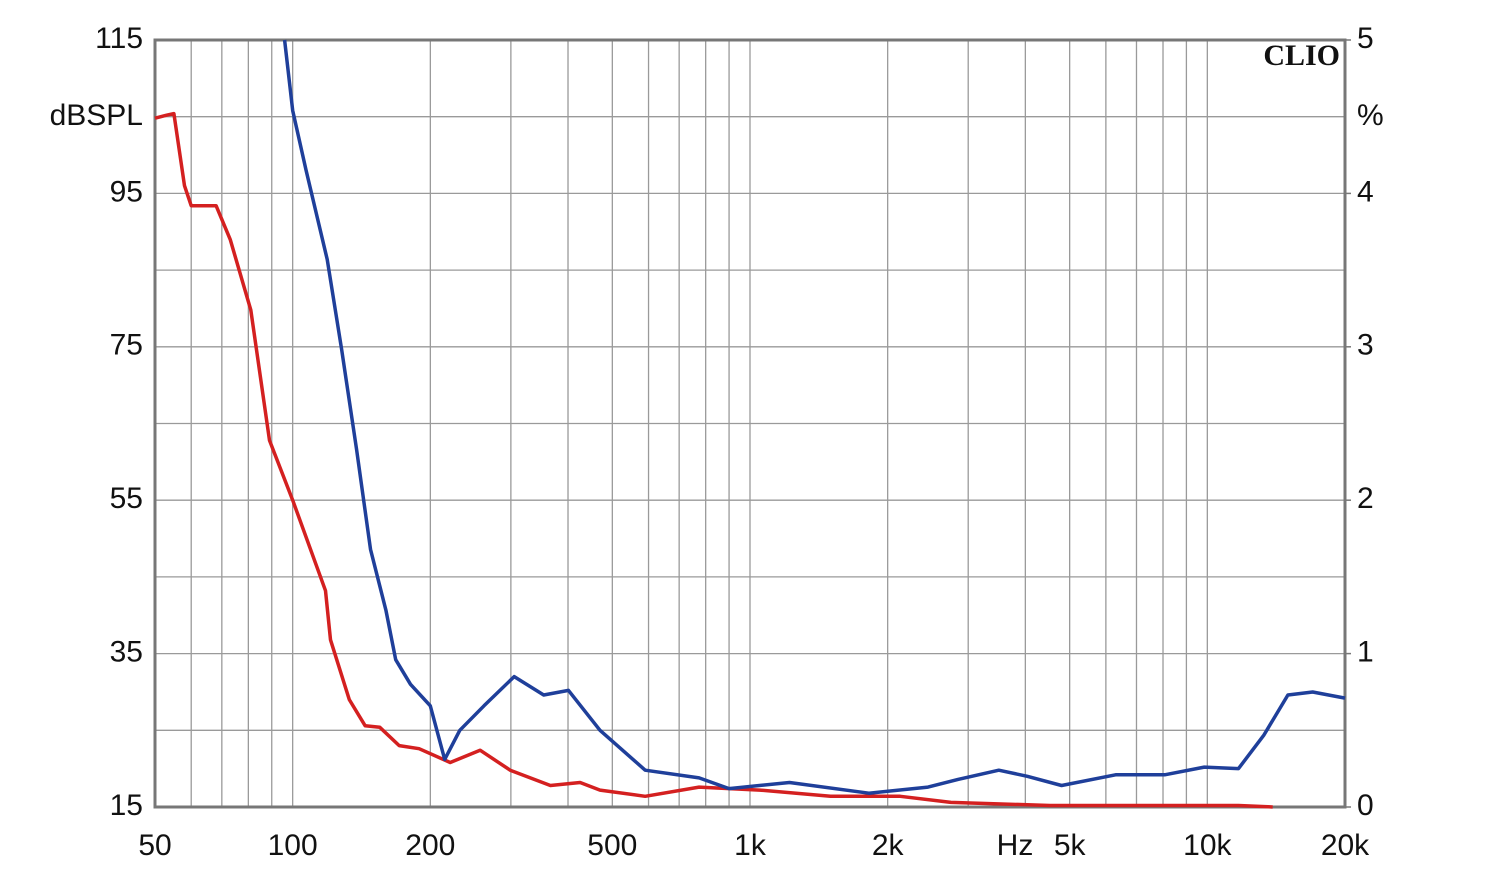 This screenshot has height=880, width=1500. What do you see at coordinates (750, 845) in the screenshot?
I see `x-tick-label: 1k` at bounding box center [750, 845].